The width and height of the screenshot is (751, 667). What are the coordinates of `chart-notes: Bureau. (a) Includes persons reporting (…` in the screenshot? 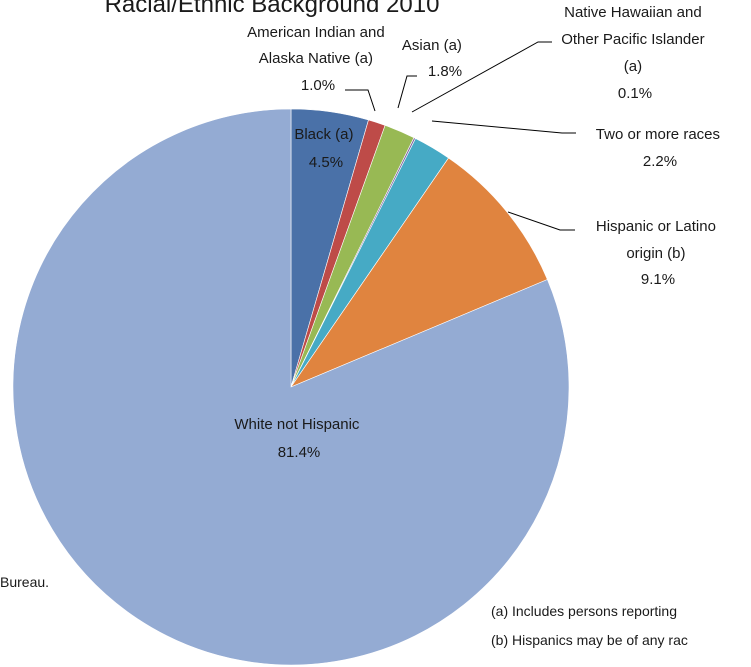 It's located at (344, 611).